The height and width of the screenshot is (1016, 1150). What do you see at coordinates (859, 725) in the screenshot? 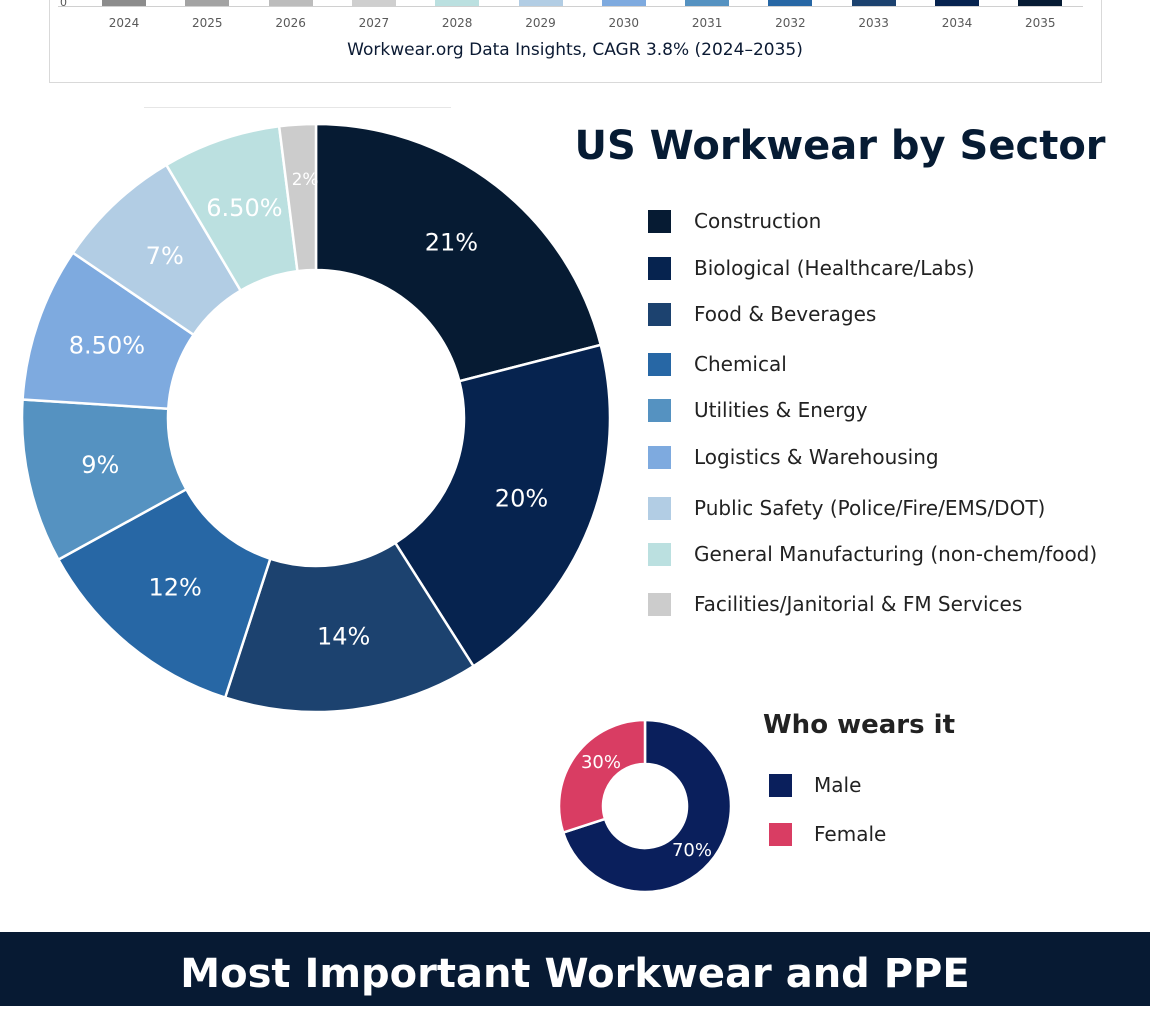
I see `gender-chart-title: Who wears it` at bounding box center [859, 725].